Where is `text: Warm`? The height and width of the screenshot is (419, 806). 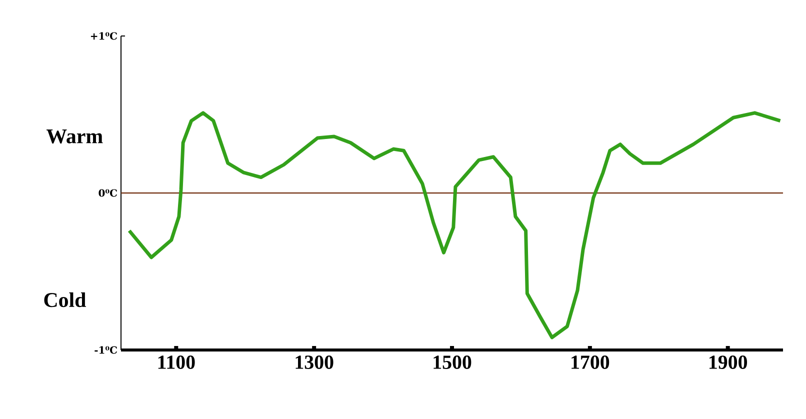
text: Warm is located at coordinates (74, 136).